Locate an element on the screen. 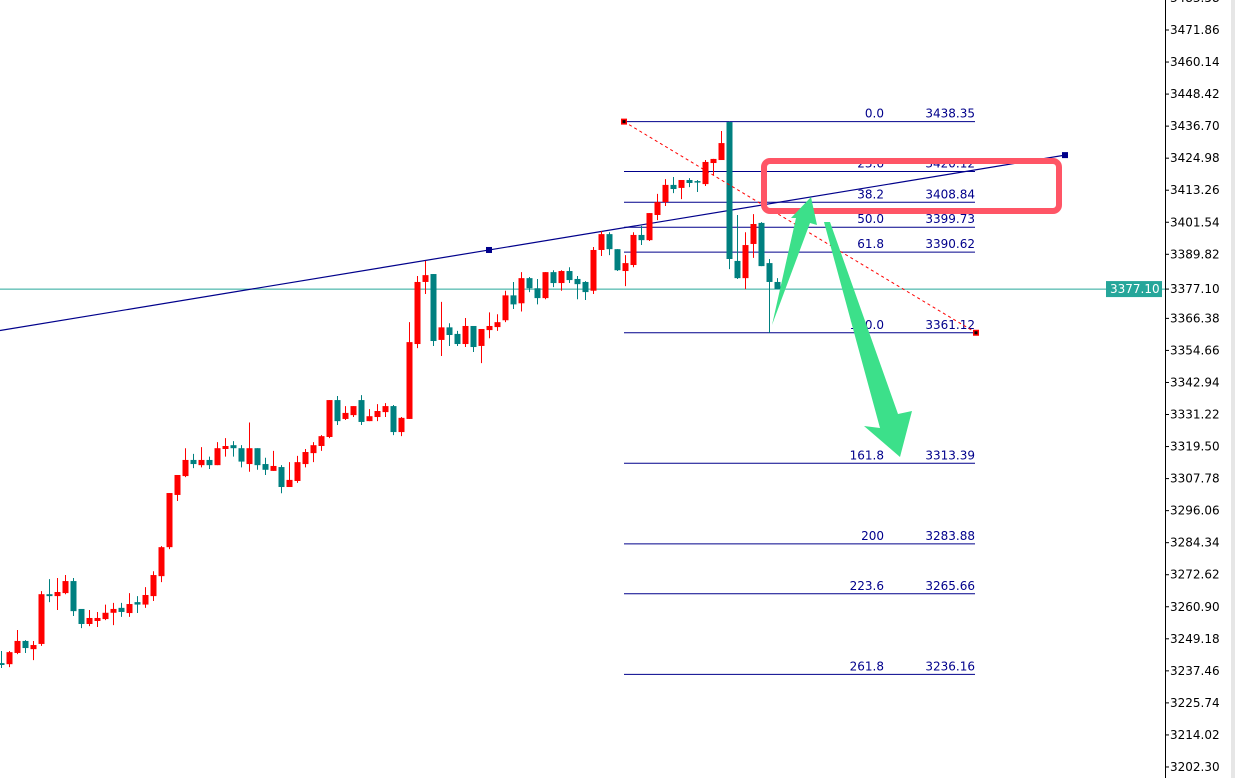 This screenshot has height=778, width=1235. fib-level-price: 3236.16 is located at coordinates (950, 666).